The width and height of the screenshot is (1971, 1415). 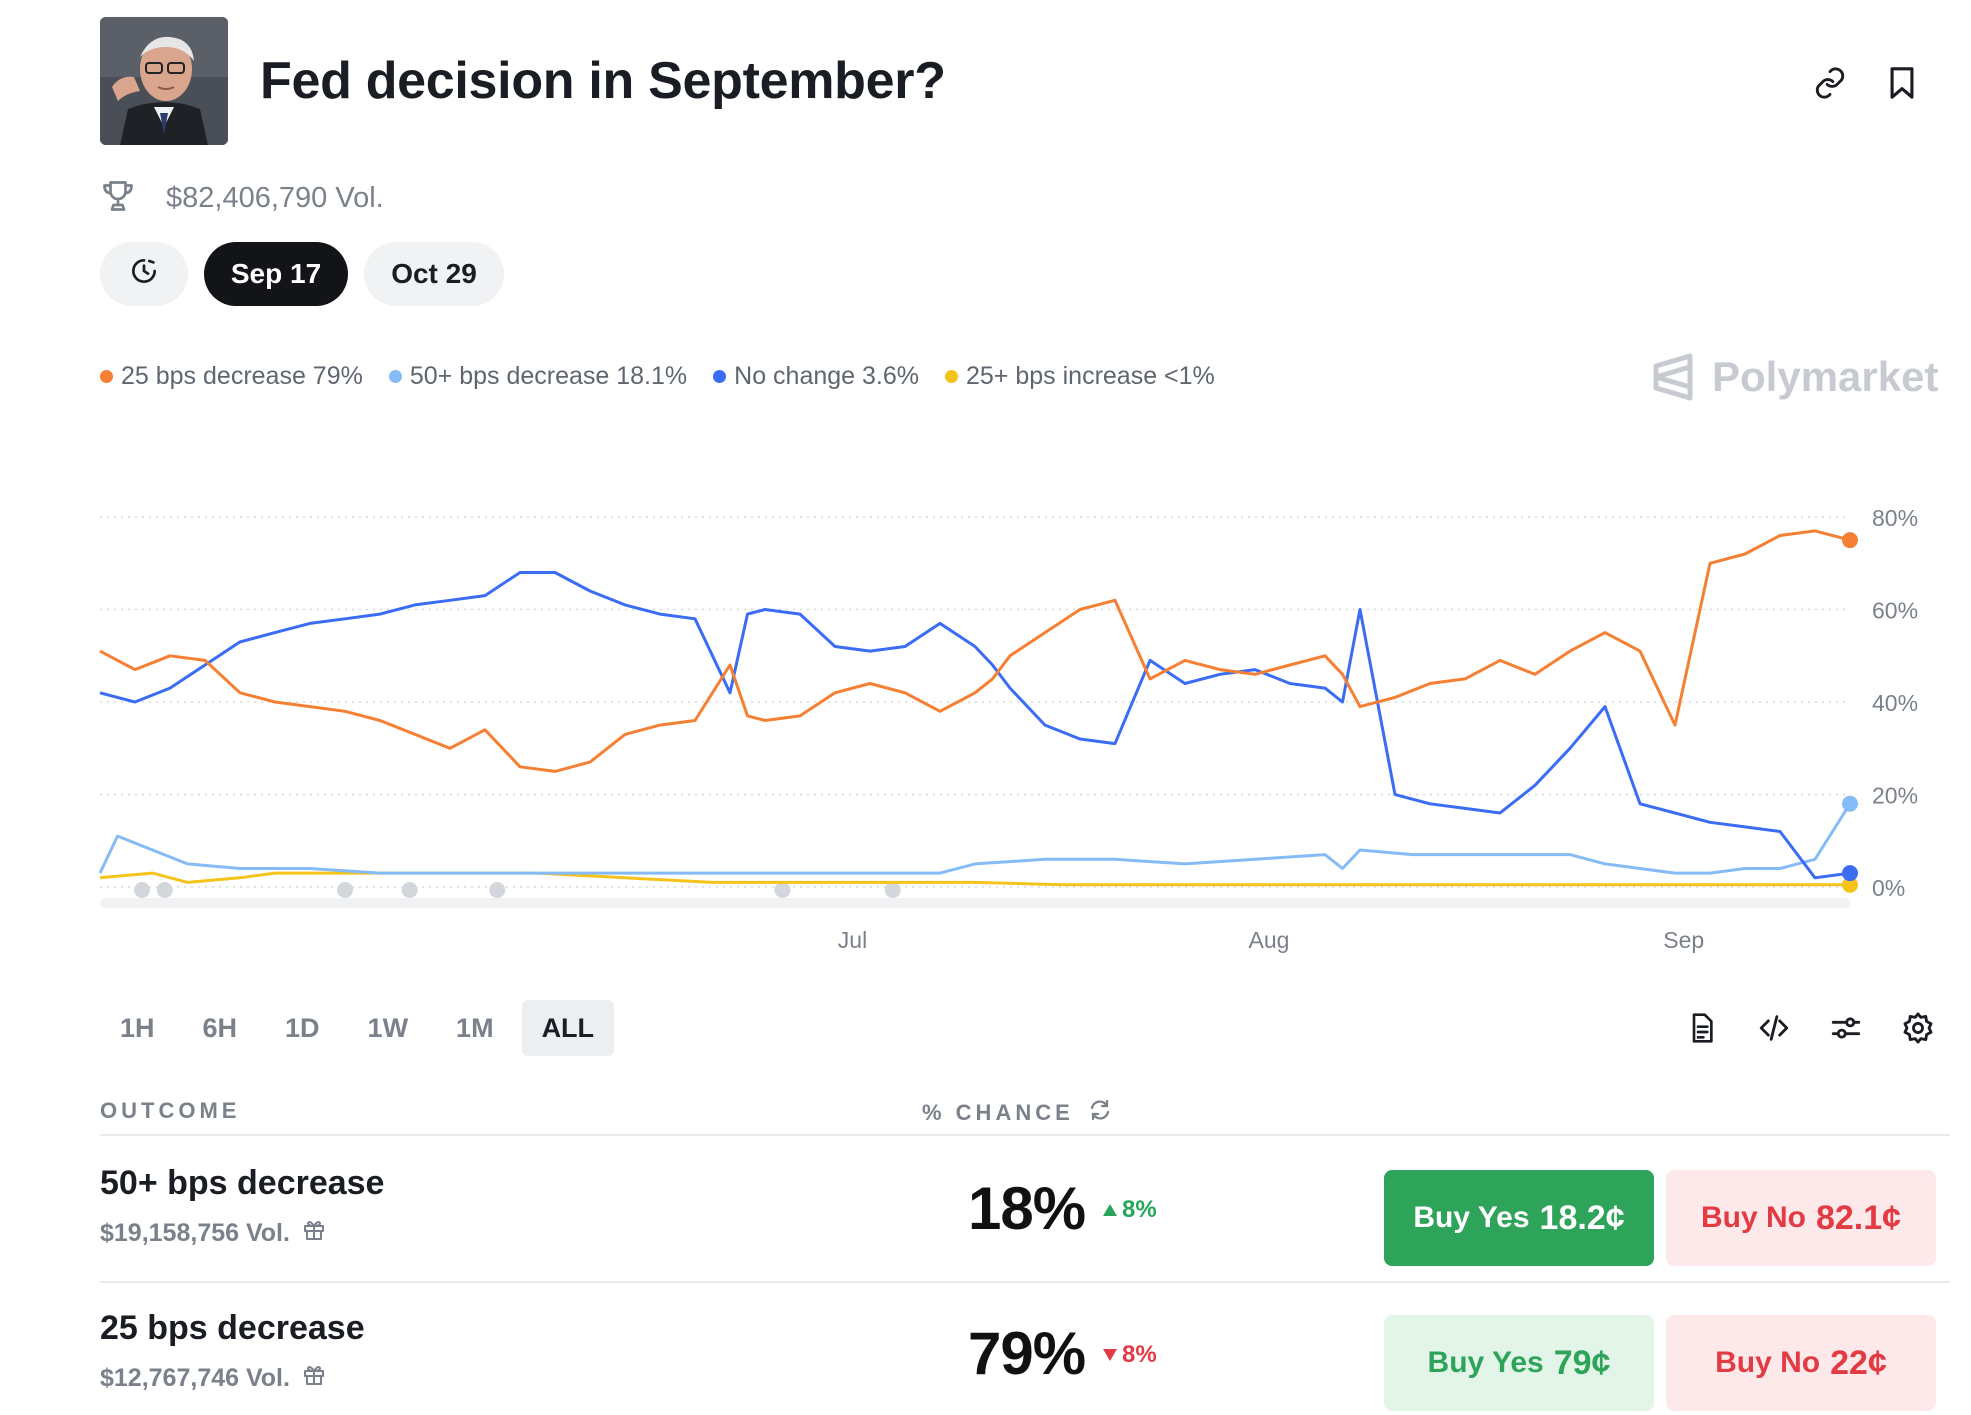 I want to click on legend-item: 50+ bps decrease 18.1%, so click(x=538, y=376).